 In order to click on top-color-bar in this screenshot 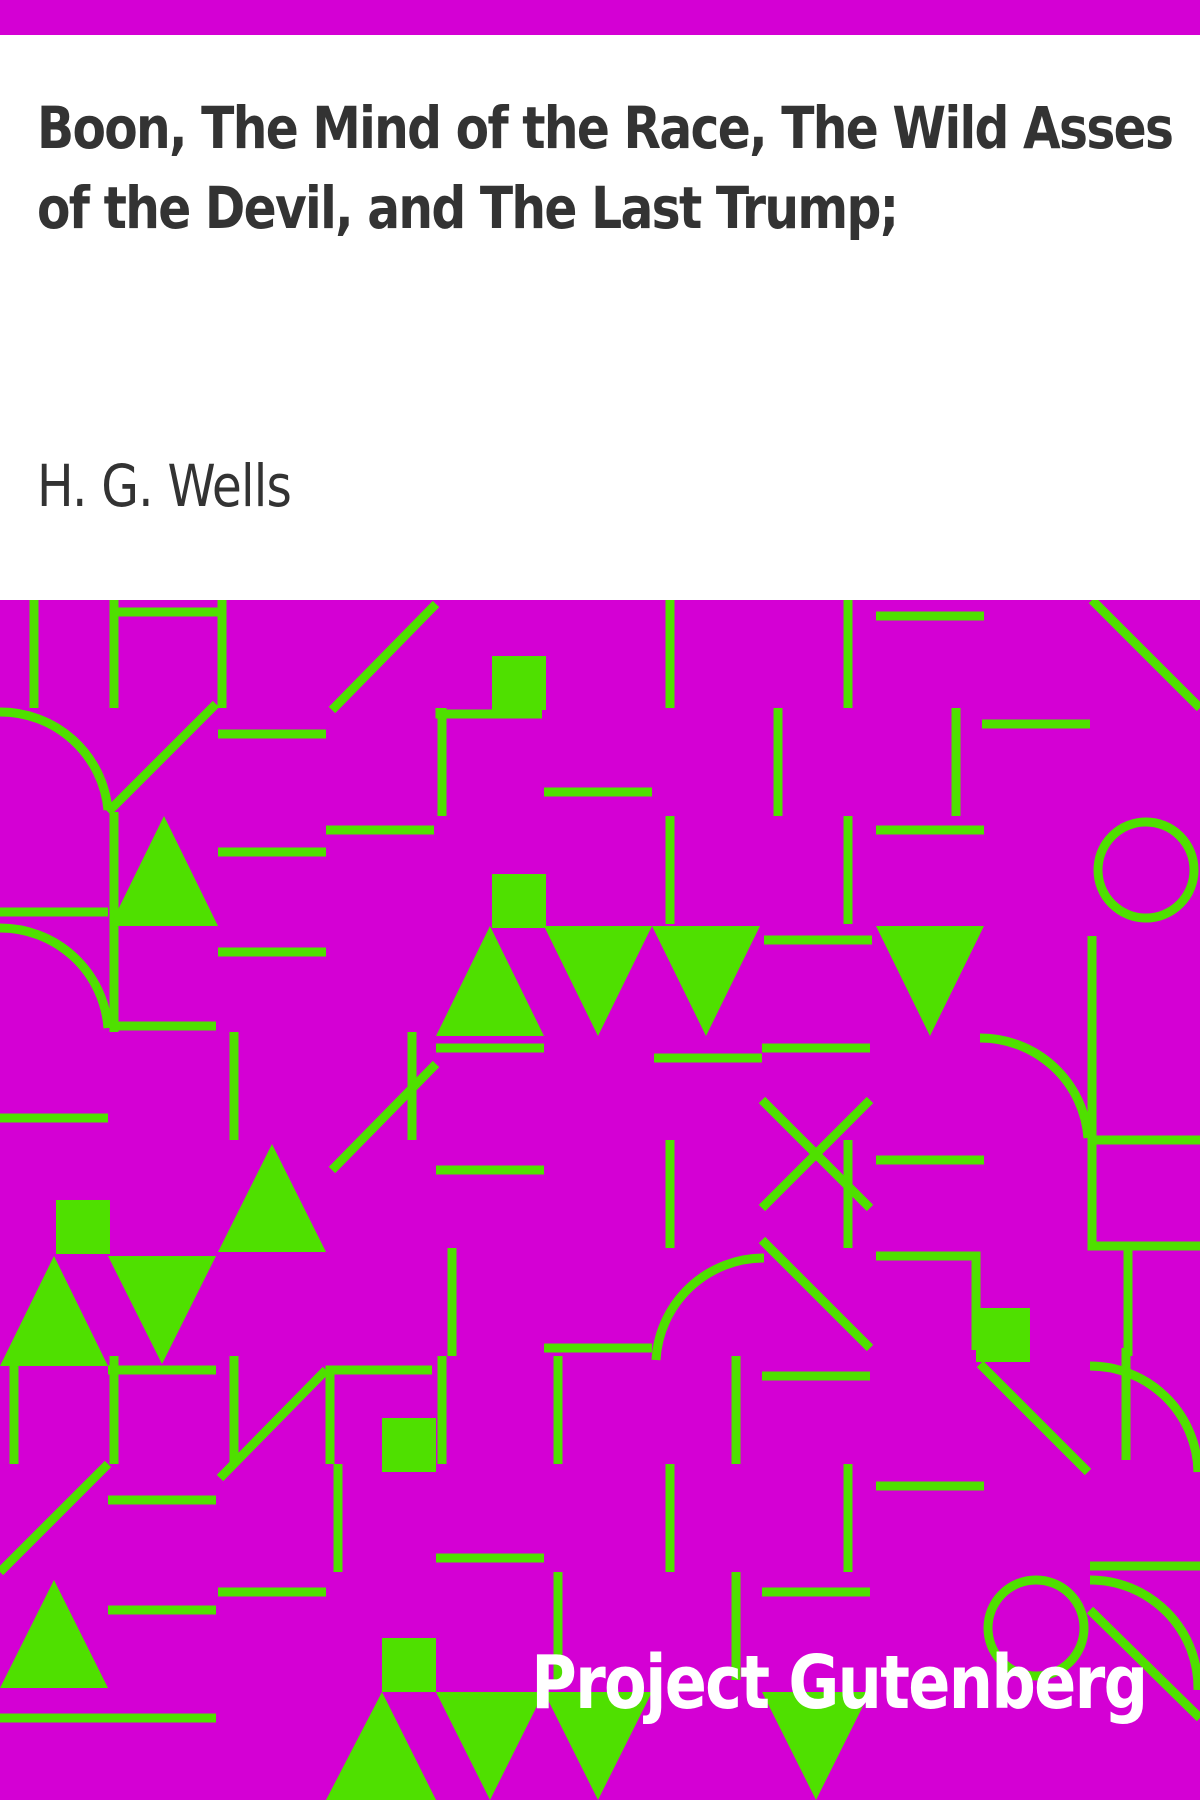, I will do `click(600, 17)`.